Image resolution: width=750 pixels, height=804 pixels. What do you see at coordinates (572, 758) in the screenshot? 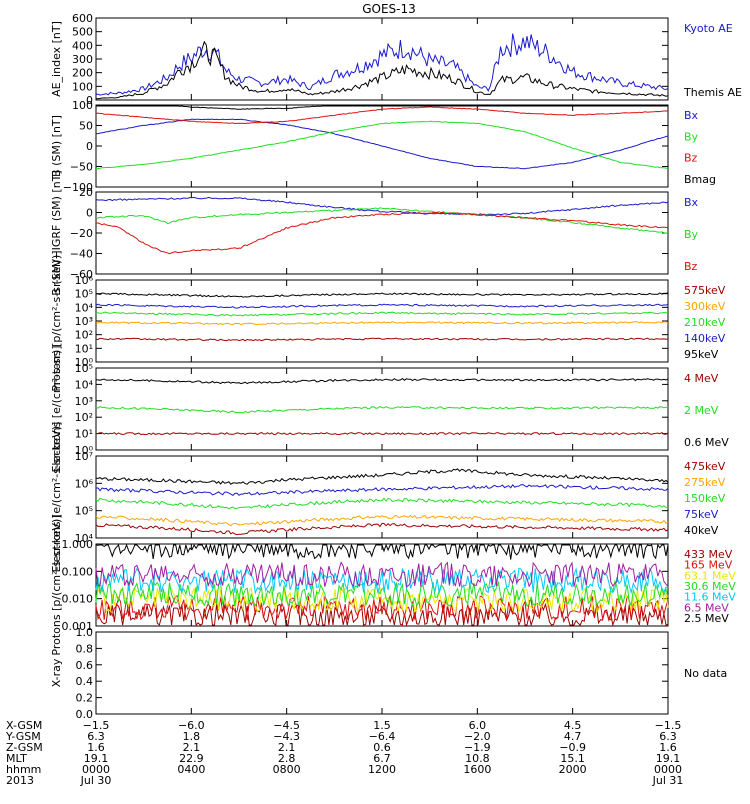
I see `footer-value: 15.1` at bounding box center [572, 758].